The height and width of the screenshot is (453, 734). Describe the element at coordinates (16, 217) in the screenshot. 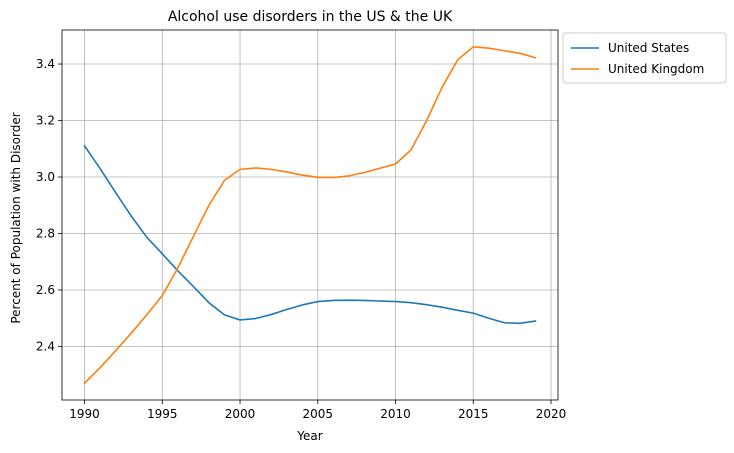

I see `y-axis-label: Percent of Population with Disorder` at that location.